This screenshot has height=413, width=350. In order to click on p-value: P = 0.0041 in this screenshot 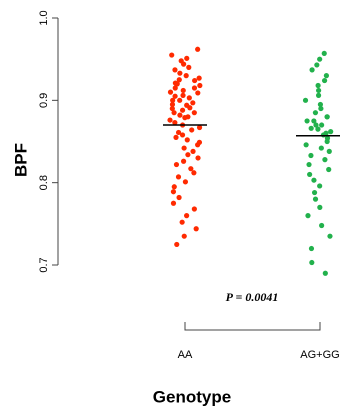, I will do `click(252, 297)`.